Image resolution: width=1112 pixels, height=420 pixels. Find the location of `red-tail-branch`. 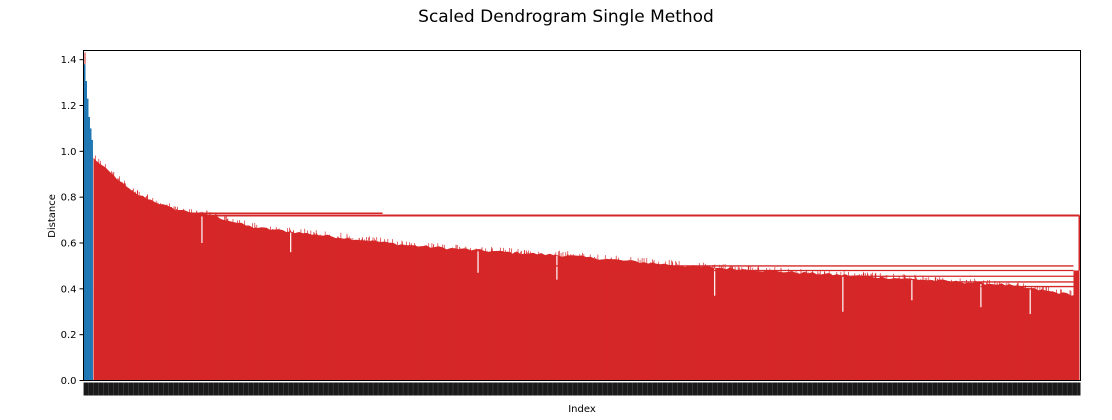

red-tail-branch is located at coordinates (1076, 325).